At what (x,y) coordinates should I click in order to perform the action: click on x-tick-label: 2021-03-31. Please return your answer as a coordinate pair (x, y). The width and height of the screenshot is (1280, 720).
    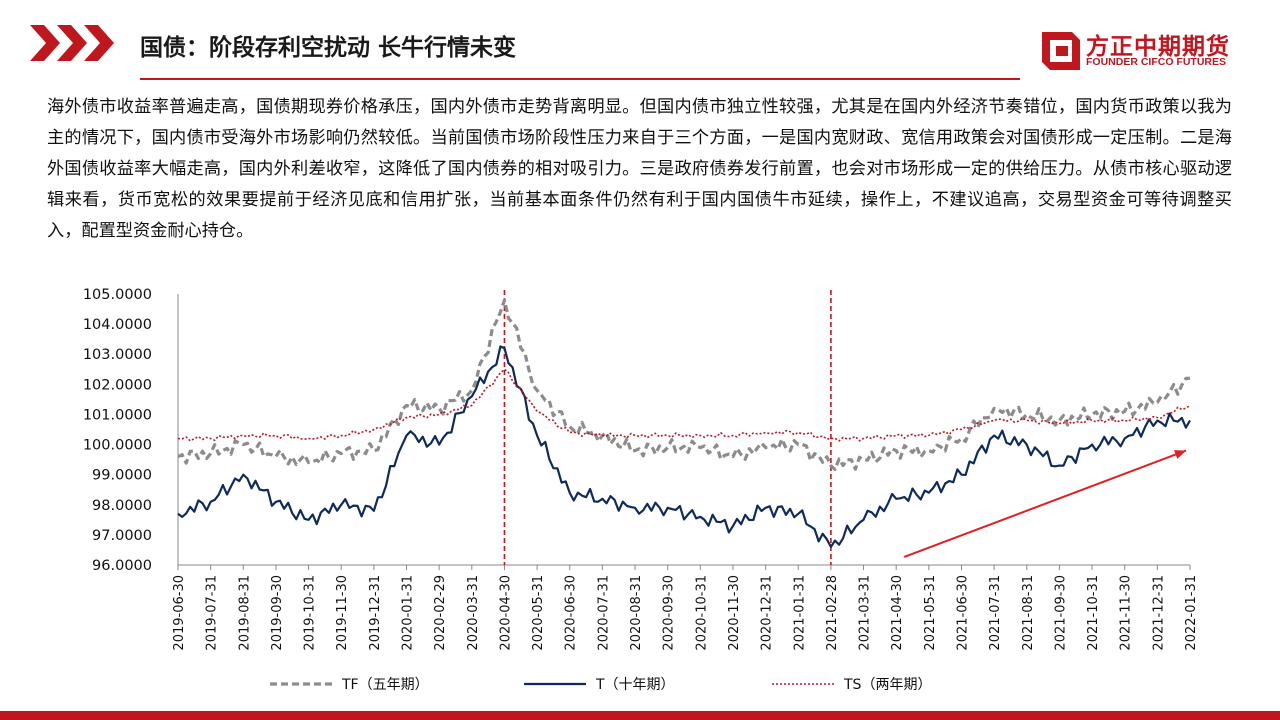
    Looking at the image, I should click on (865, 613).